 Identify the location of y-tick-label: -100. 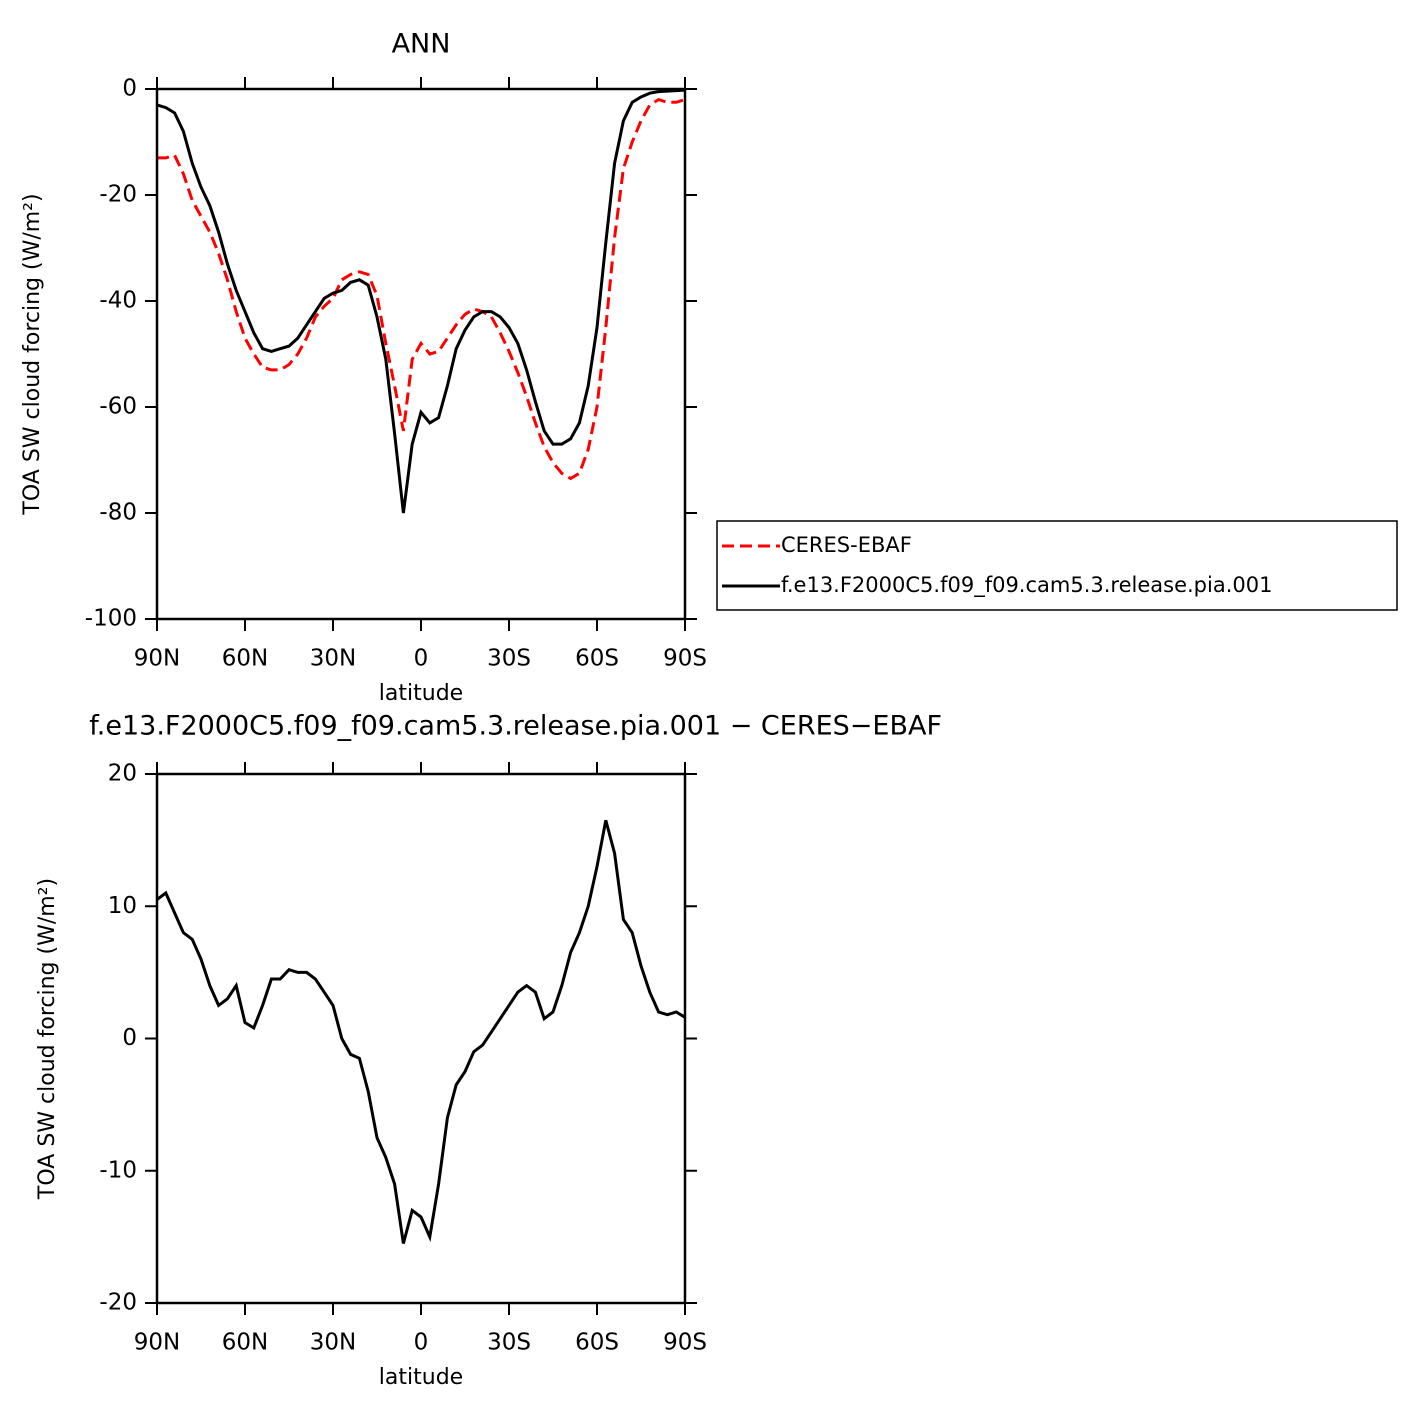
(111, 619).